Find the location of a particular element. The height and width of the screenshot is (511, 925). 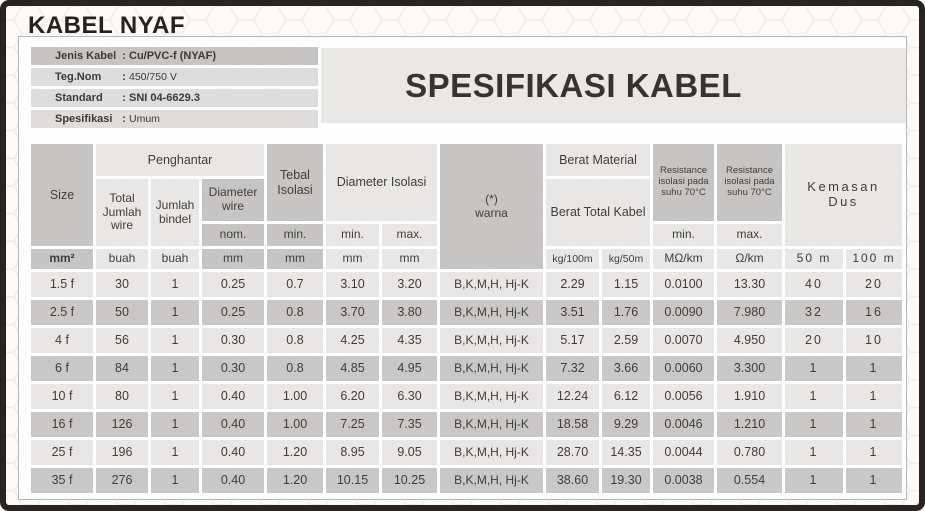

table-cell: 0.0090 is located at coordinates (683, 312).